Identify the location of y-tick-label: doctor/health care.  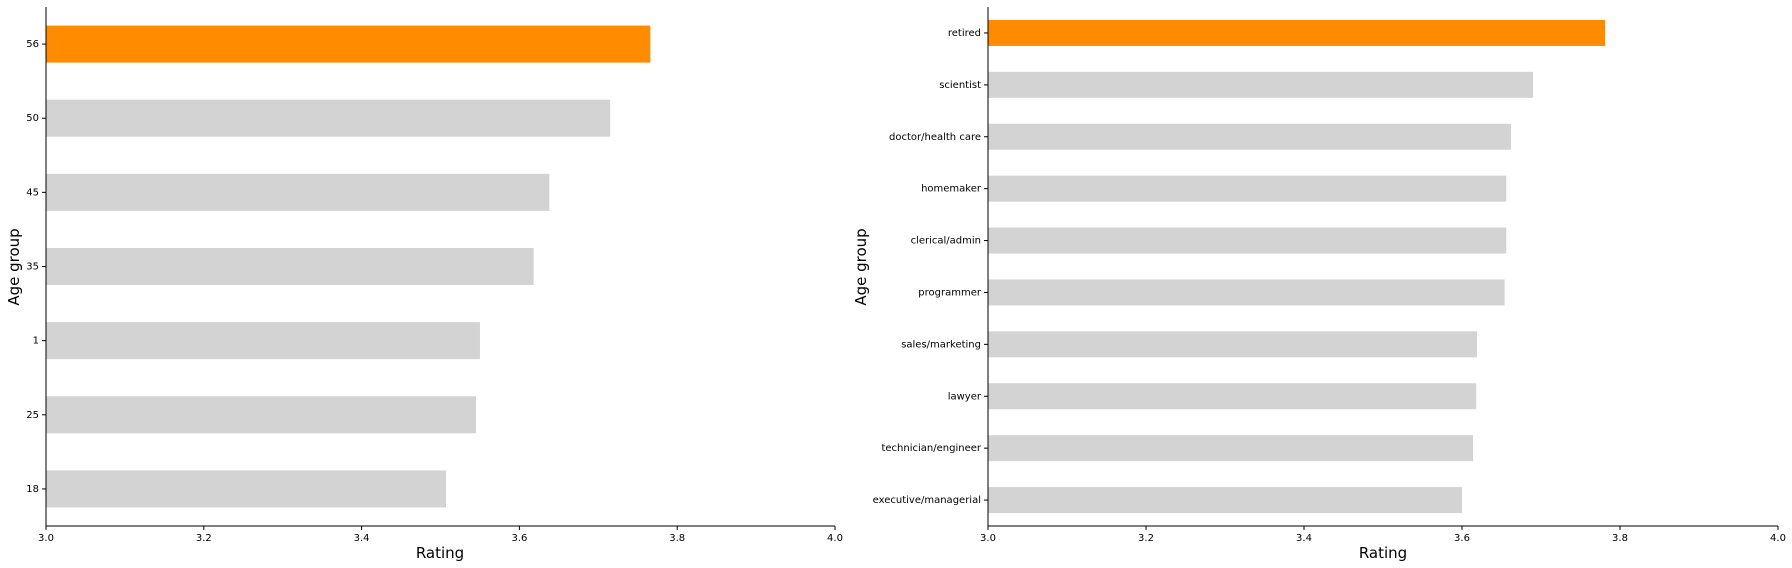
(935, 137).